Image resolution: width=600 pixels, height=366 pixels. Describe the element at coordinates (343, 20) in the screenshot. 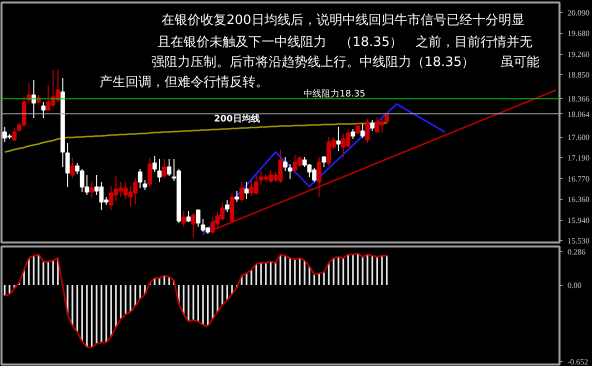

I see `annotation: 在银价收复200日均线后，说明中线回归牛市信号已经十分明显` at that location.